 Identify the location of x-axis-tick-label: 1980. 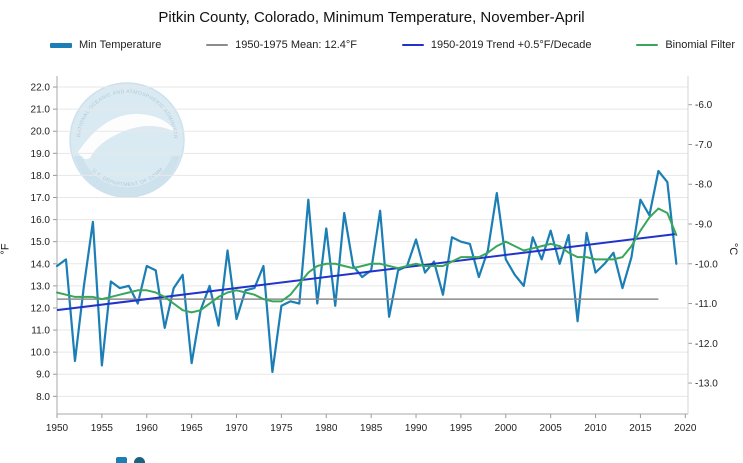
(326, 428).